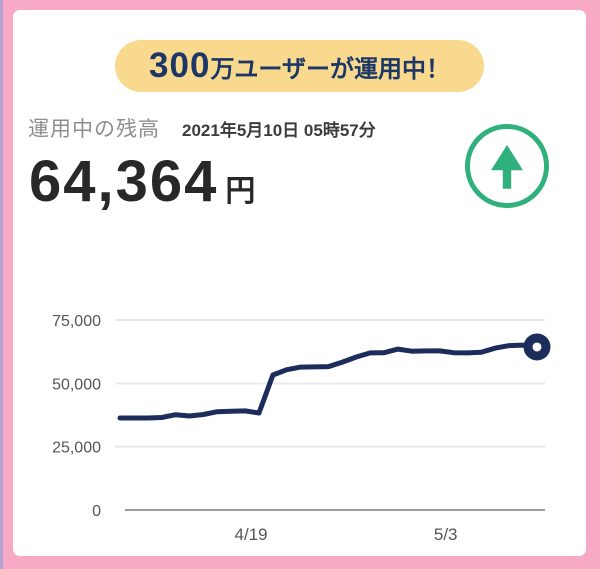  What do you see at coordinates (76, 384) in the screenshot?
I see `y-tick-label: 50,000` at bounding box center [76, 384].